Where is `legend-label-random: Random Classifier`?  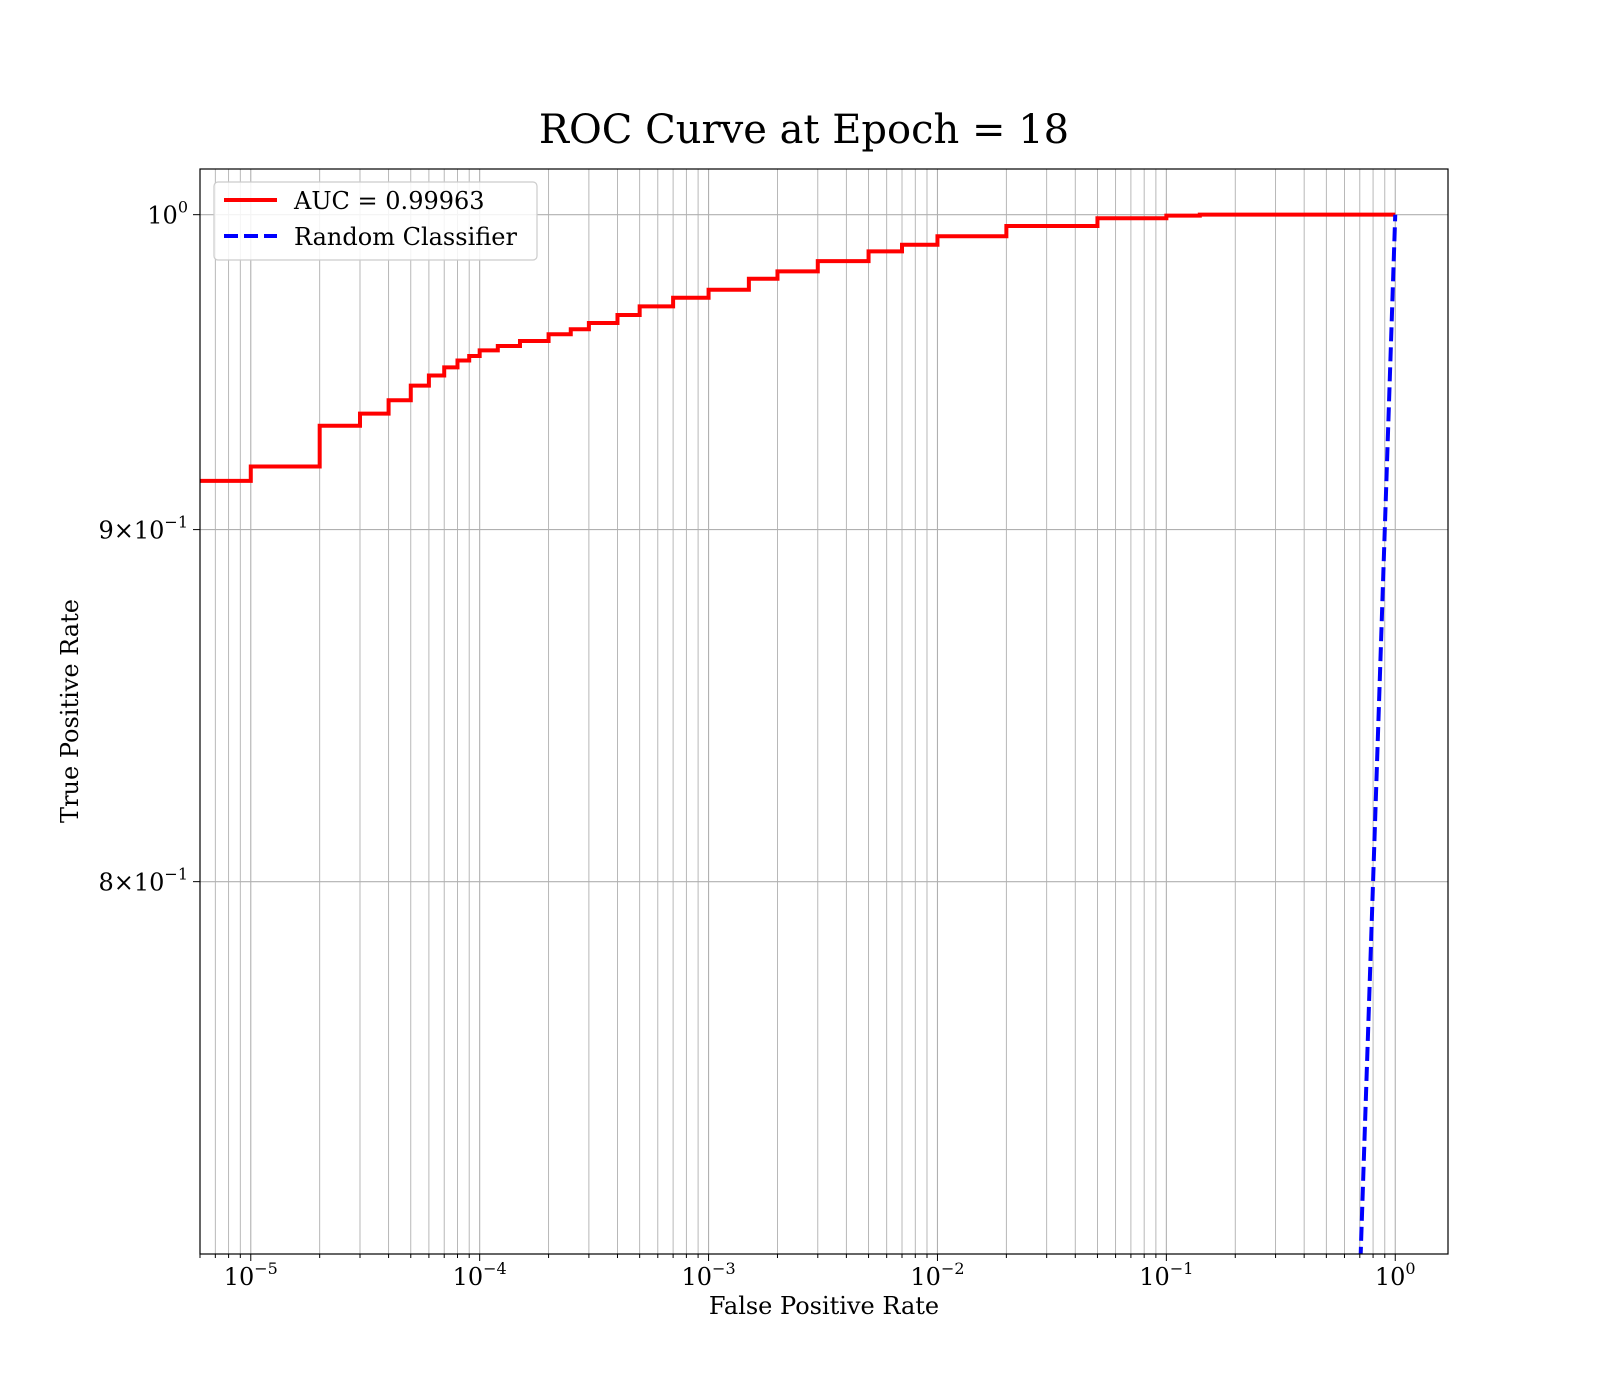
legend-label-random: Random Classifier is located at coordinates (405, 237).